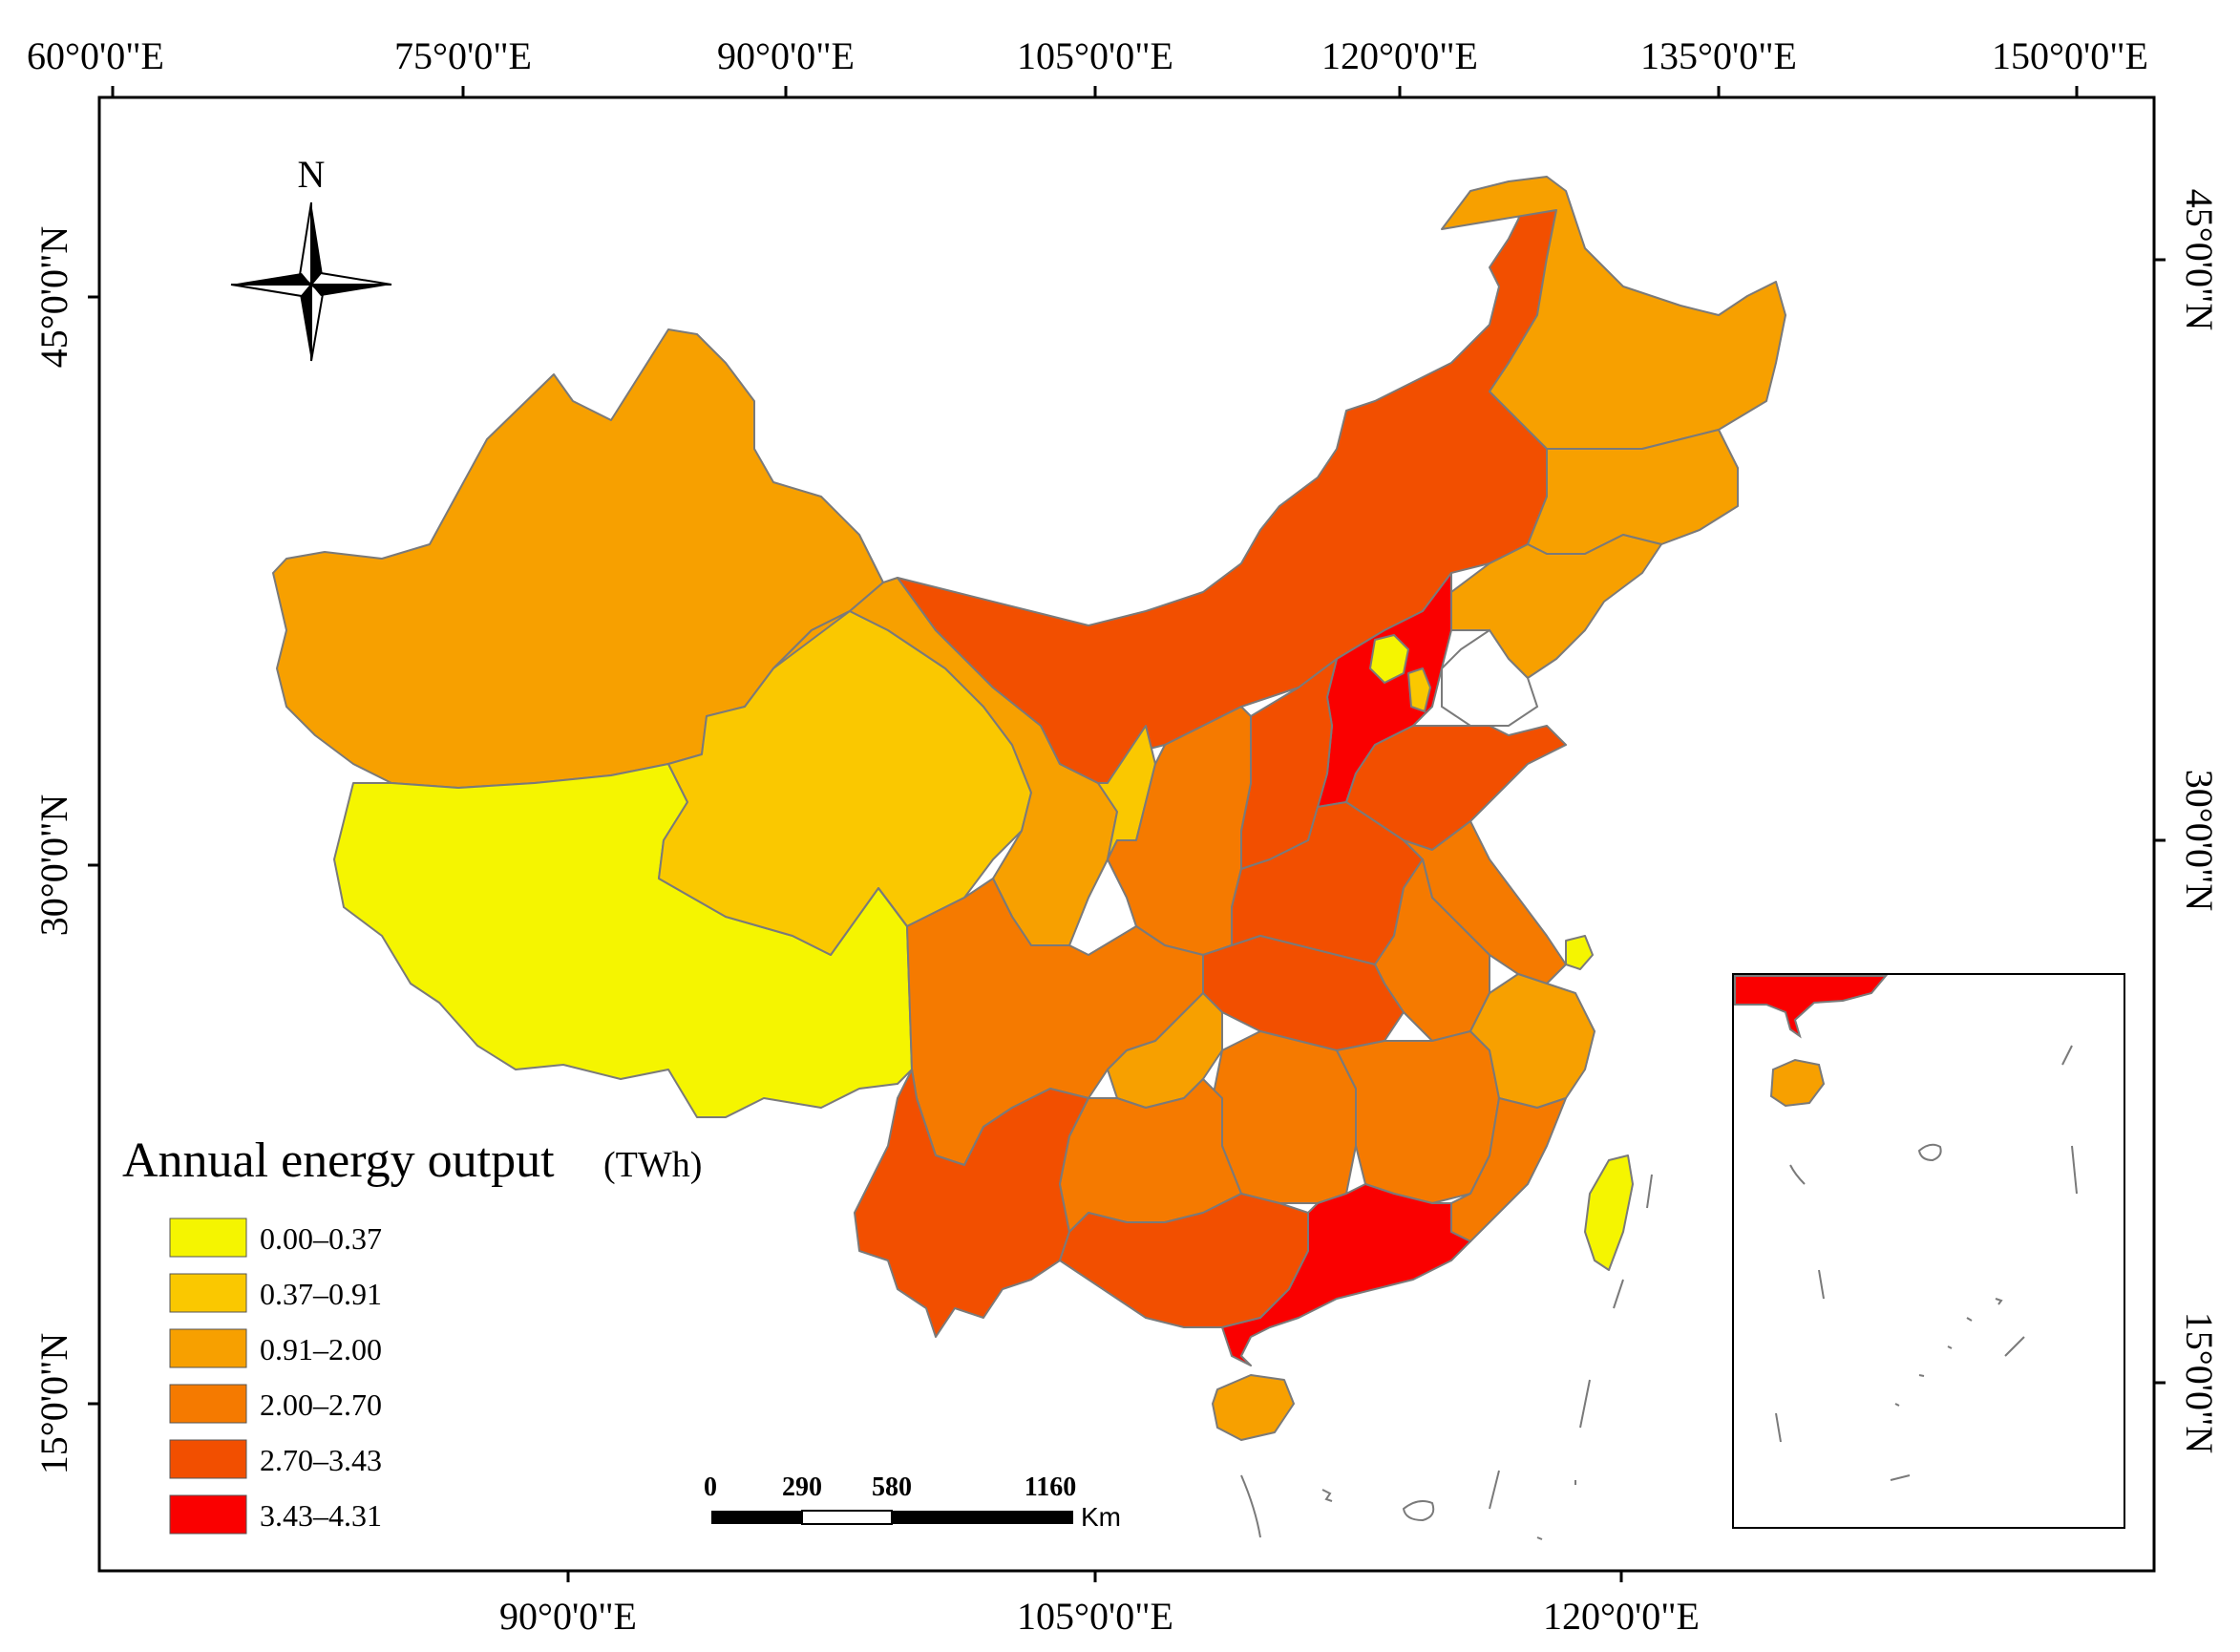 Image resolution: width=2240 pixels, height=1652 pixels. What do you see at coordinates (321, 1515) in the screenshot?
I see `legend-label: 3.43–4.31` at bounding box center [321, 1515].